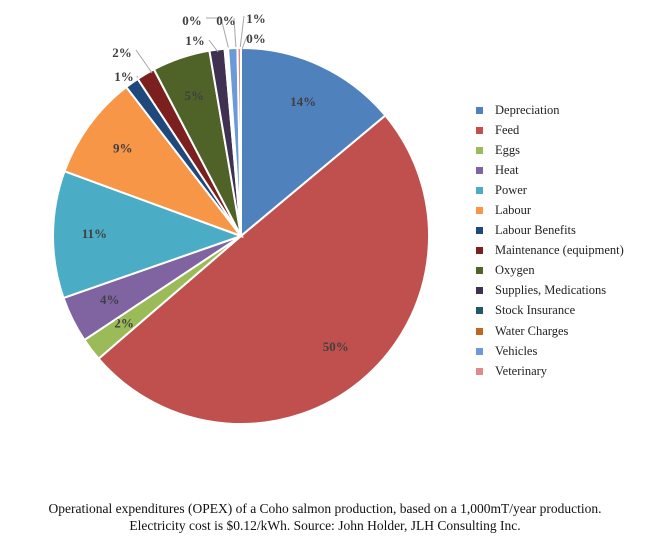  What do you see at coordinates (550, 271) in the screenshot?
I see `legend-item-oxygen: Oxygen` at bounding box center [550, 271].